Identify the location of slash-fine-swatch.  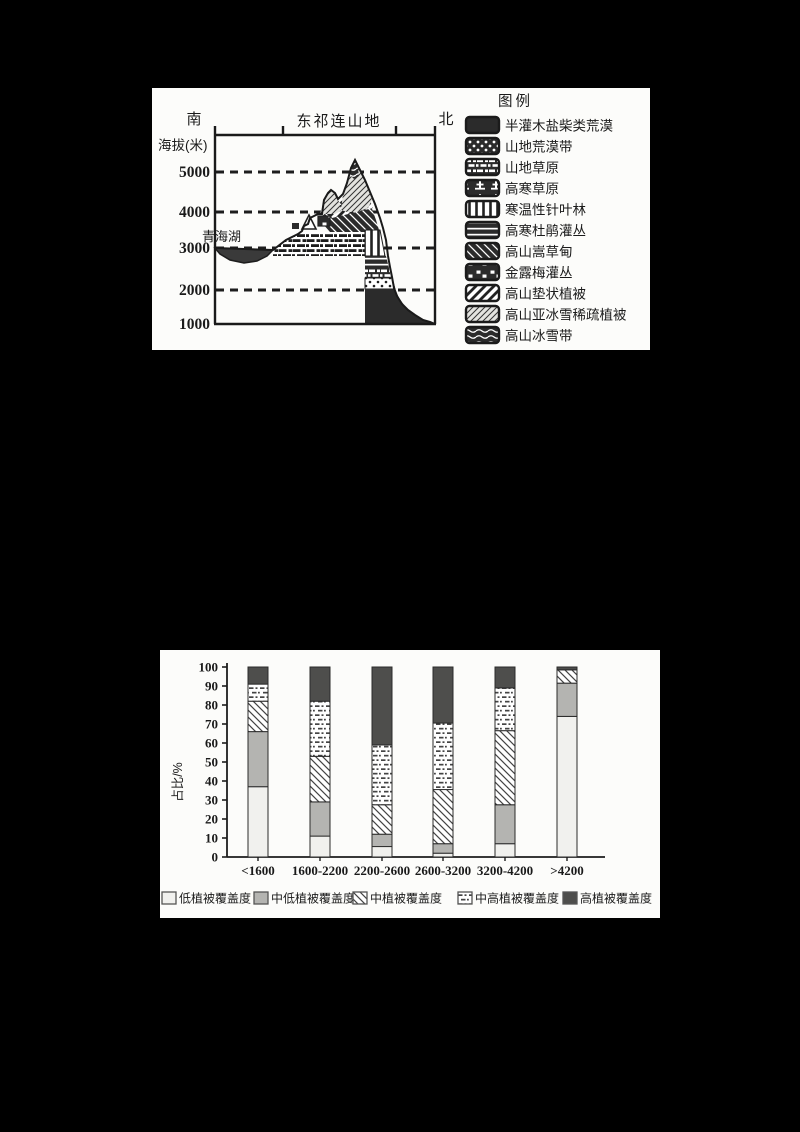
(482, 314).